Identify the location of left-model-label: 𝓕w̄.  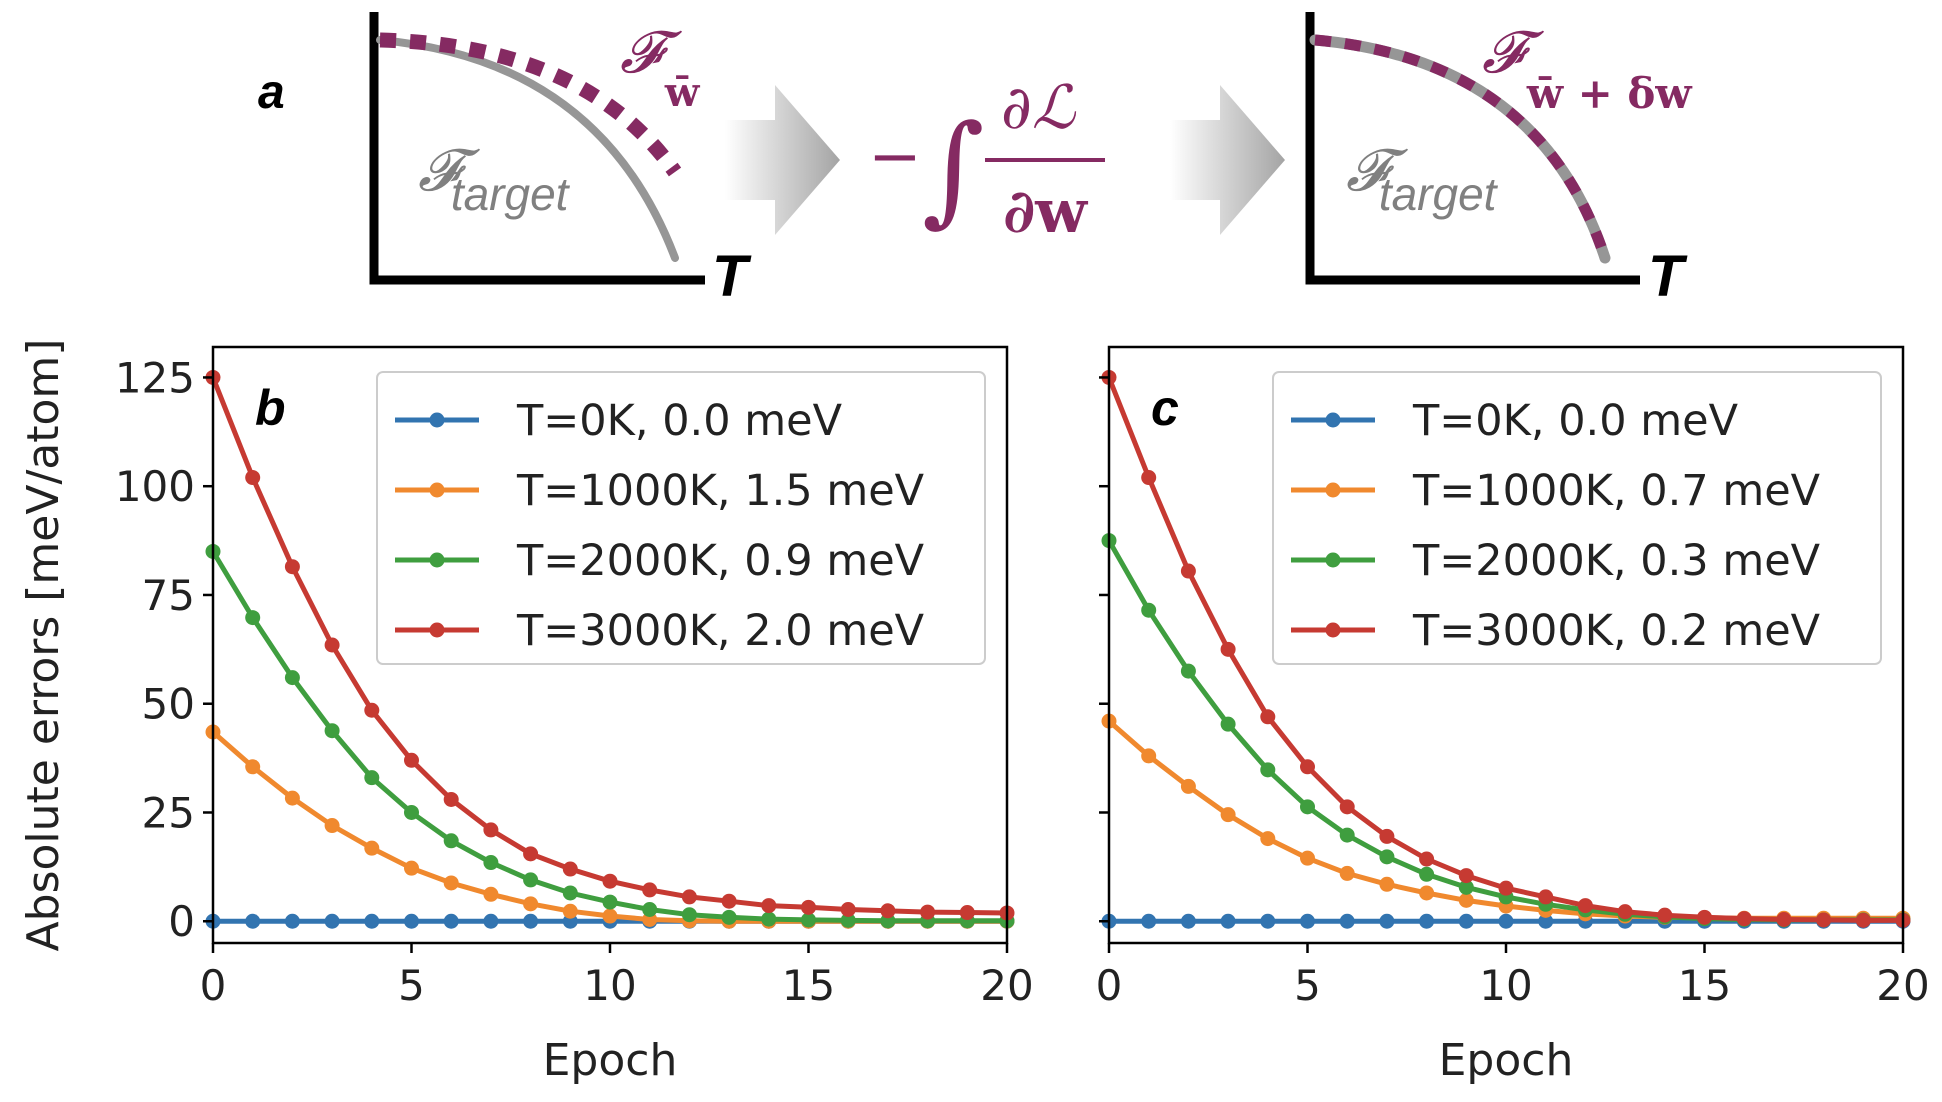
(660, 67).